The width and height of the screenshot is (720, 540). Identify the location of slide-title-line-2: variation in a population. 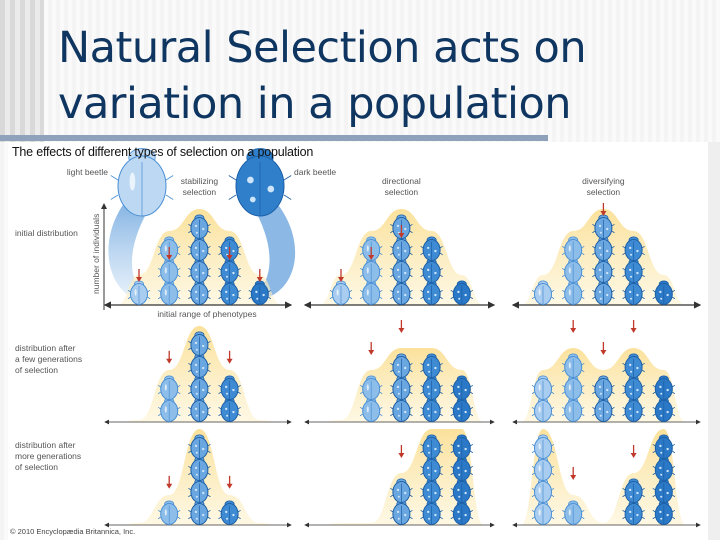
(315, 104).